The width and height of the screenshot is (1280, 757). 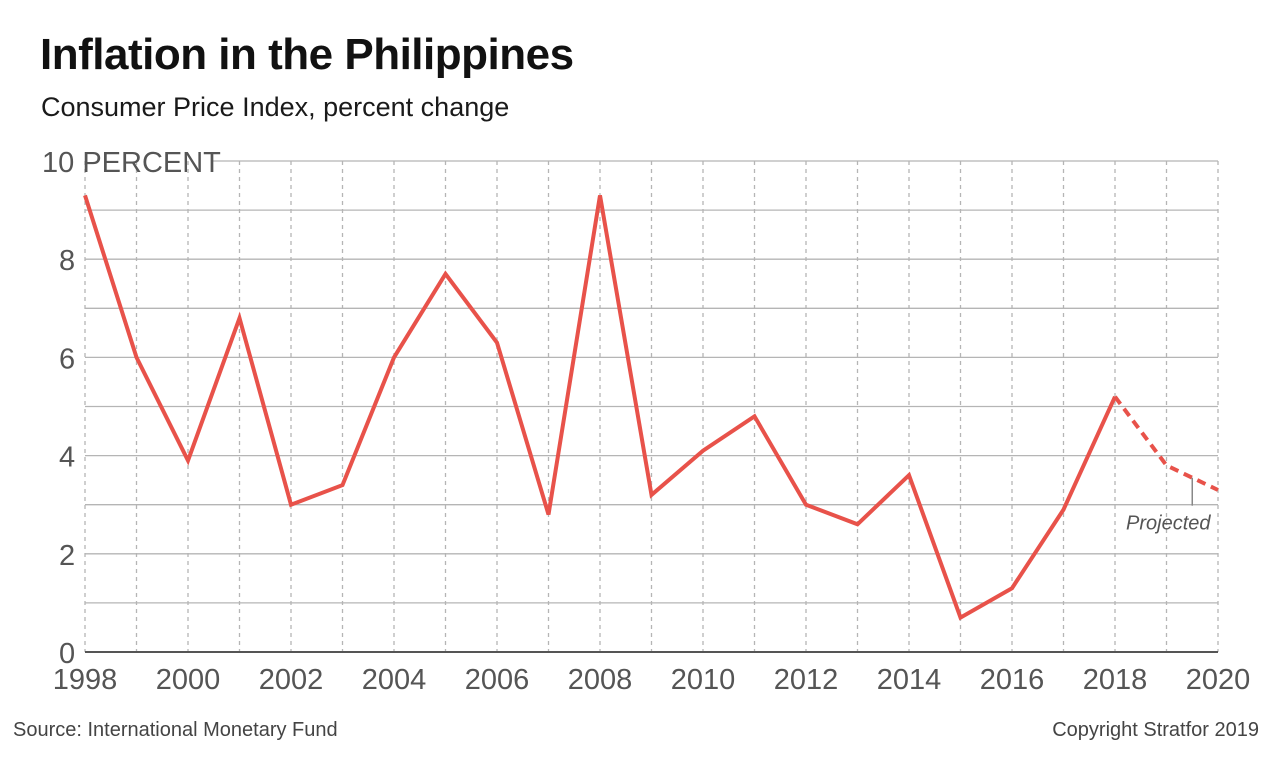 I want to click on x-tick-label: 2020, so click(x=1218, y=680).